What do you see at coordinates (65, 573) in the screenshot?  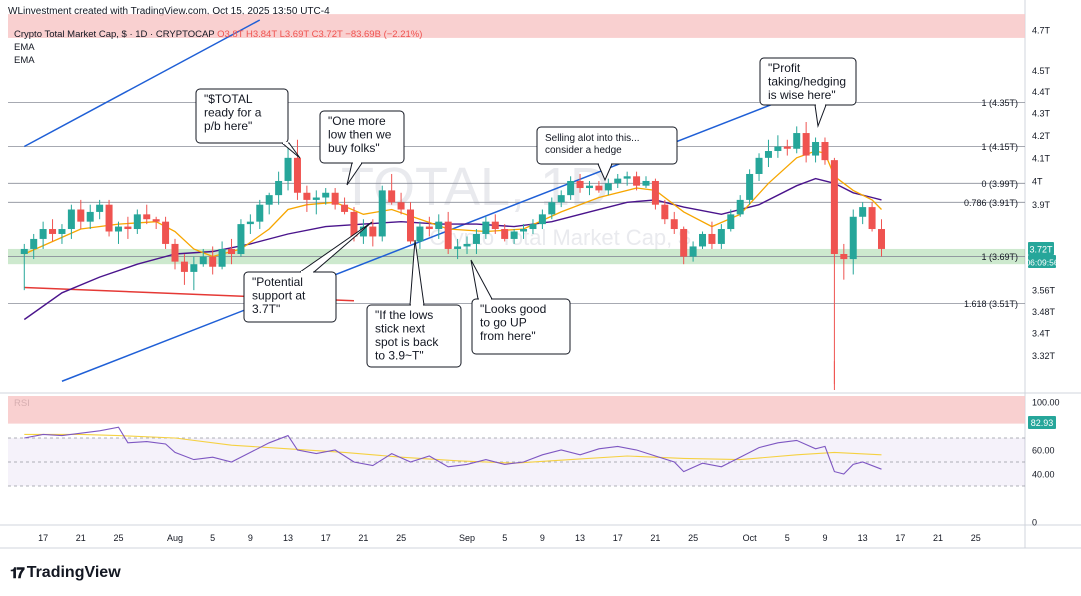 I see `tradingview-logo: 𝟏𝟕 TradingView` at bounding box center [65, 573].